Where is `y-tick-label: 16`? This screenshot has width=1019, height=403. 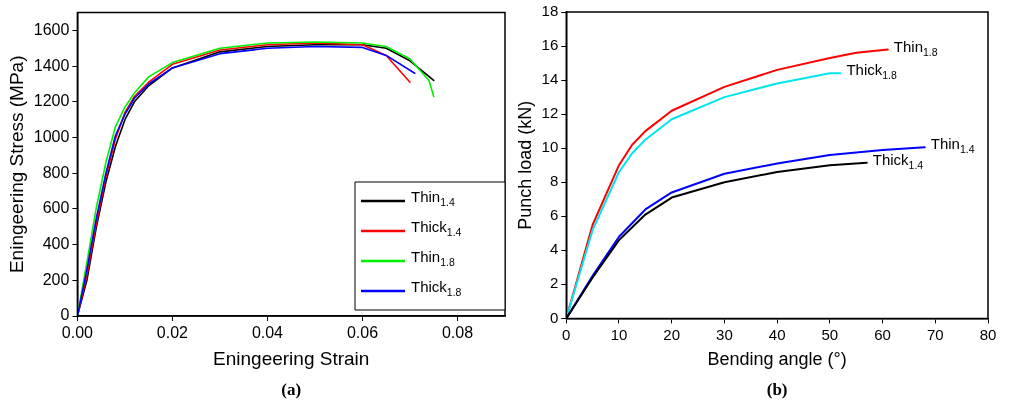
y-tick-label: 16 is located at coordinates (550, 45).